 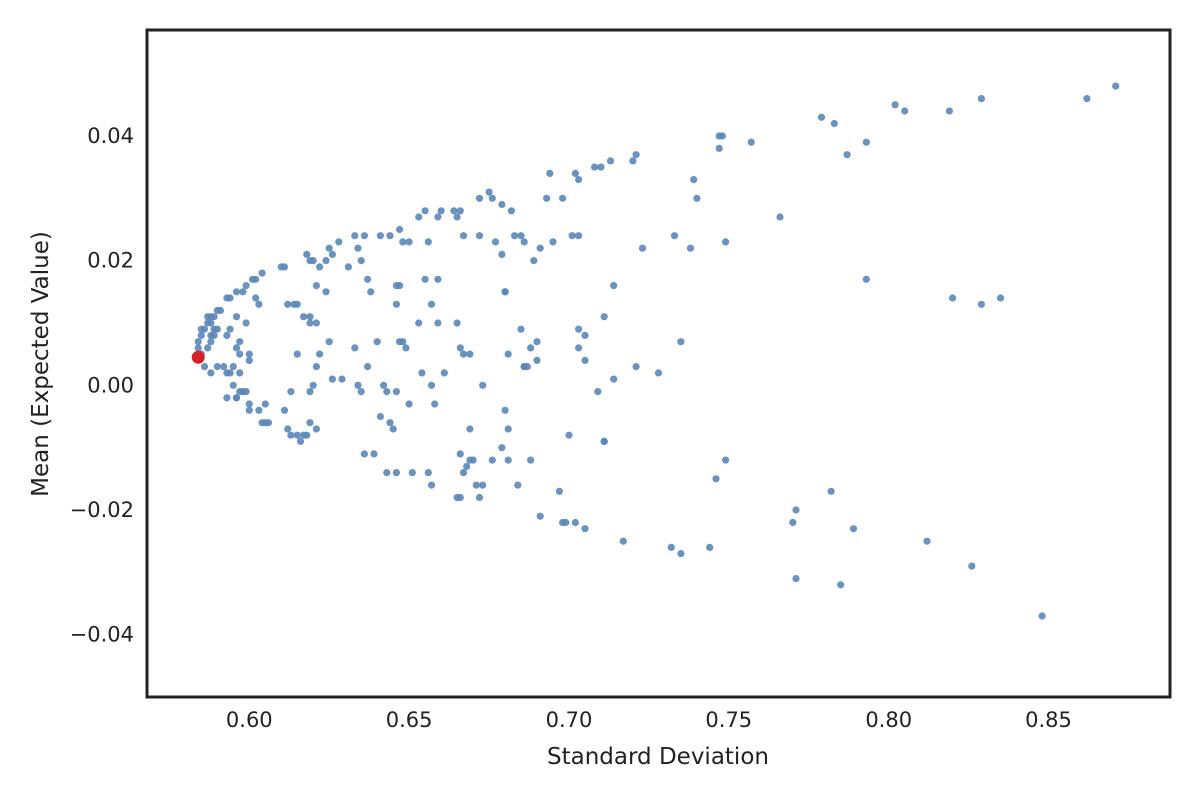 What do you see at coordinates (658, 757) in the screenshot?
I see `x-axis-label: Standard Deviation` at bounding box center [658, 757].